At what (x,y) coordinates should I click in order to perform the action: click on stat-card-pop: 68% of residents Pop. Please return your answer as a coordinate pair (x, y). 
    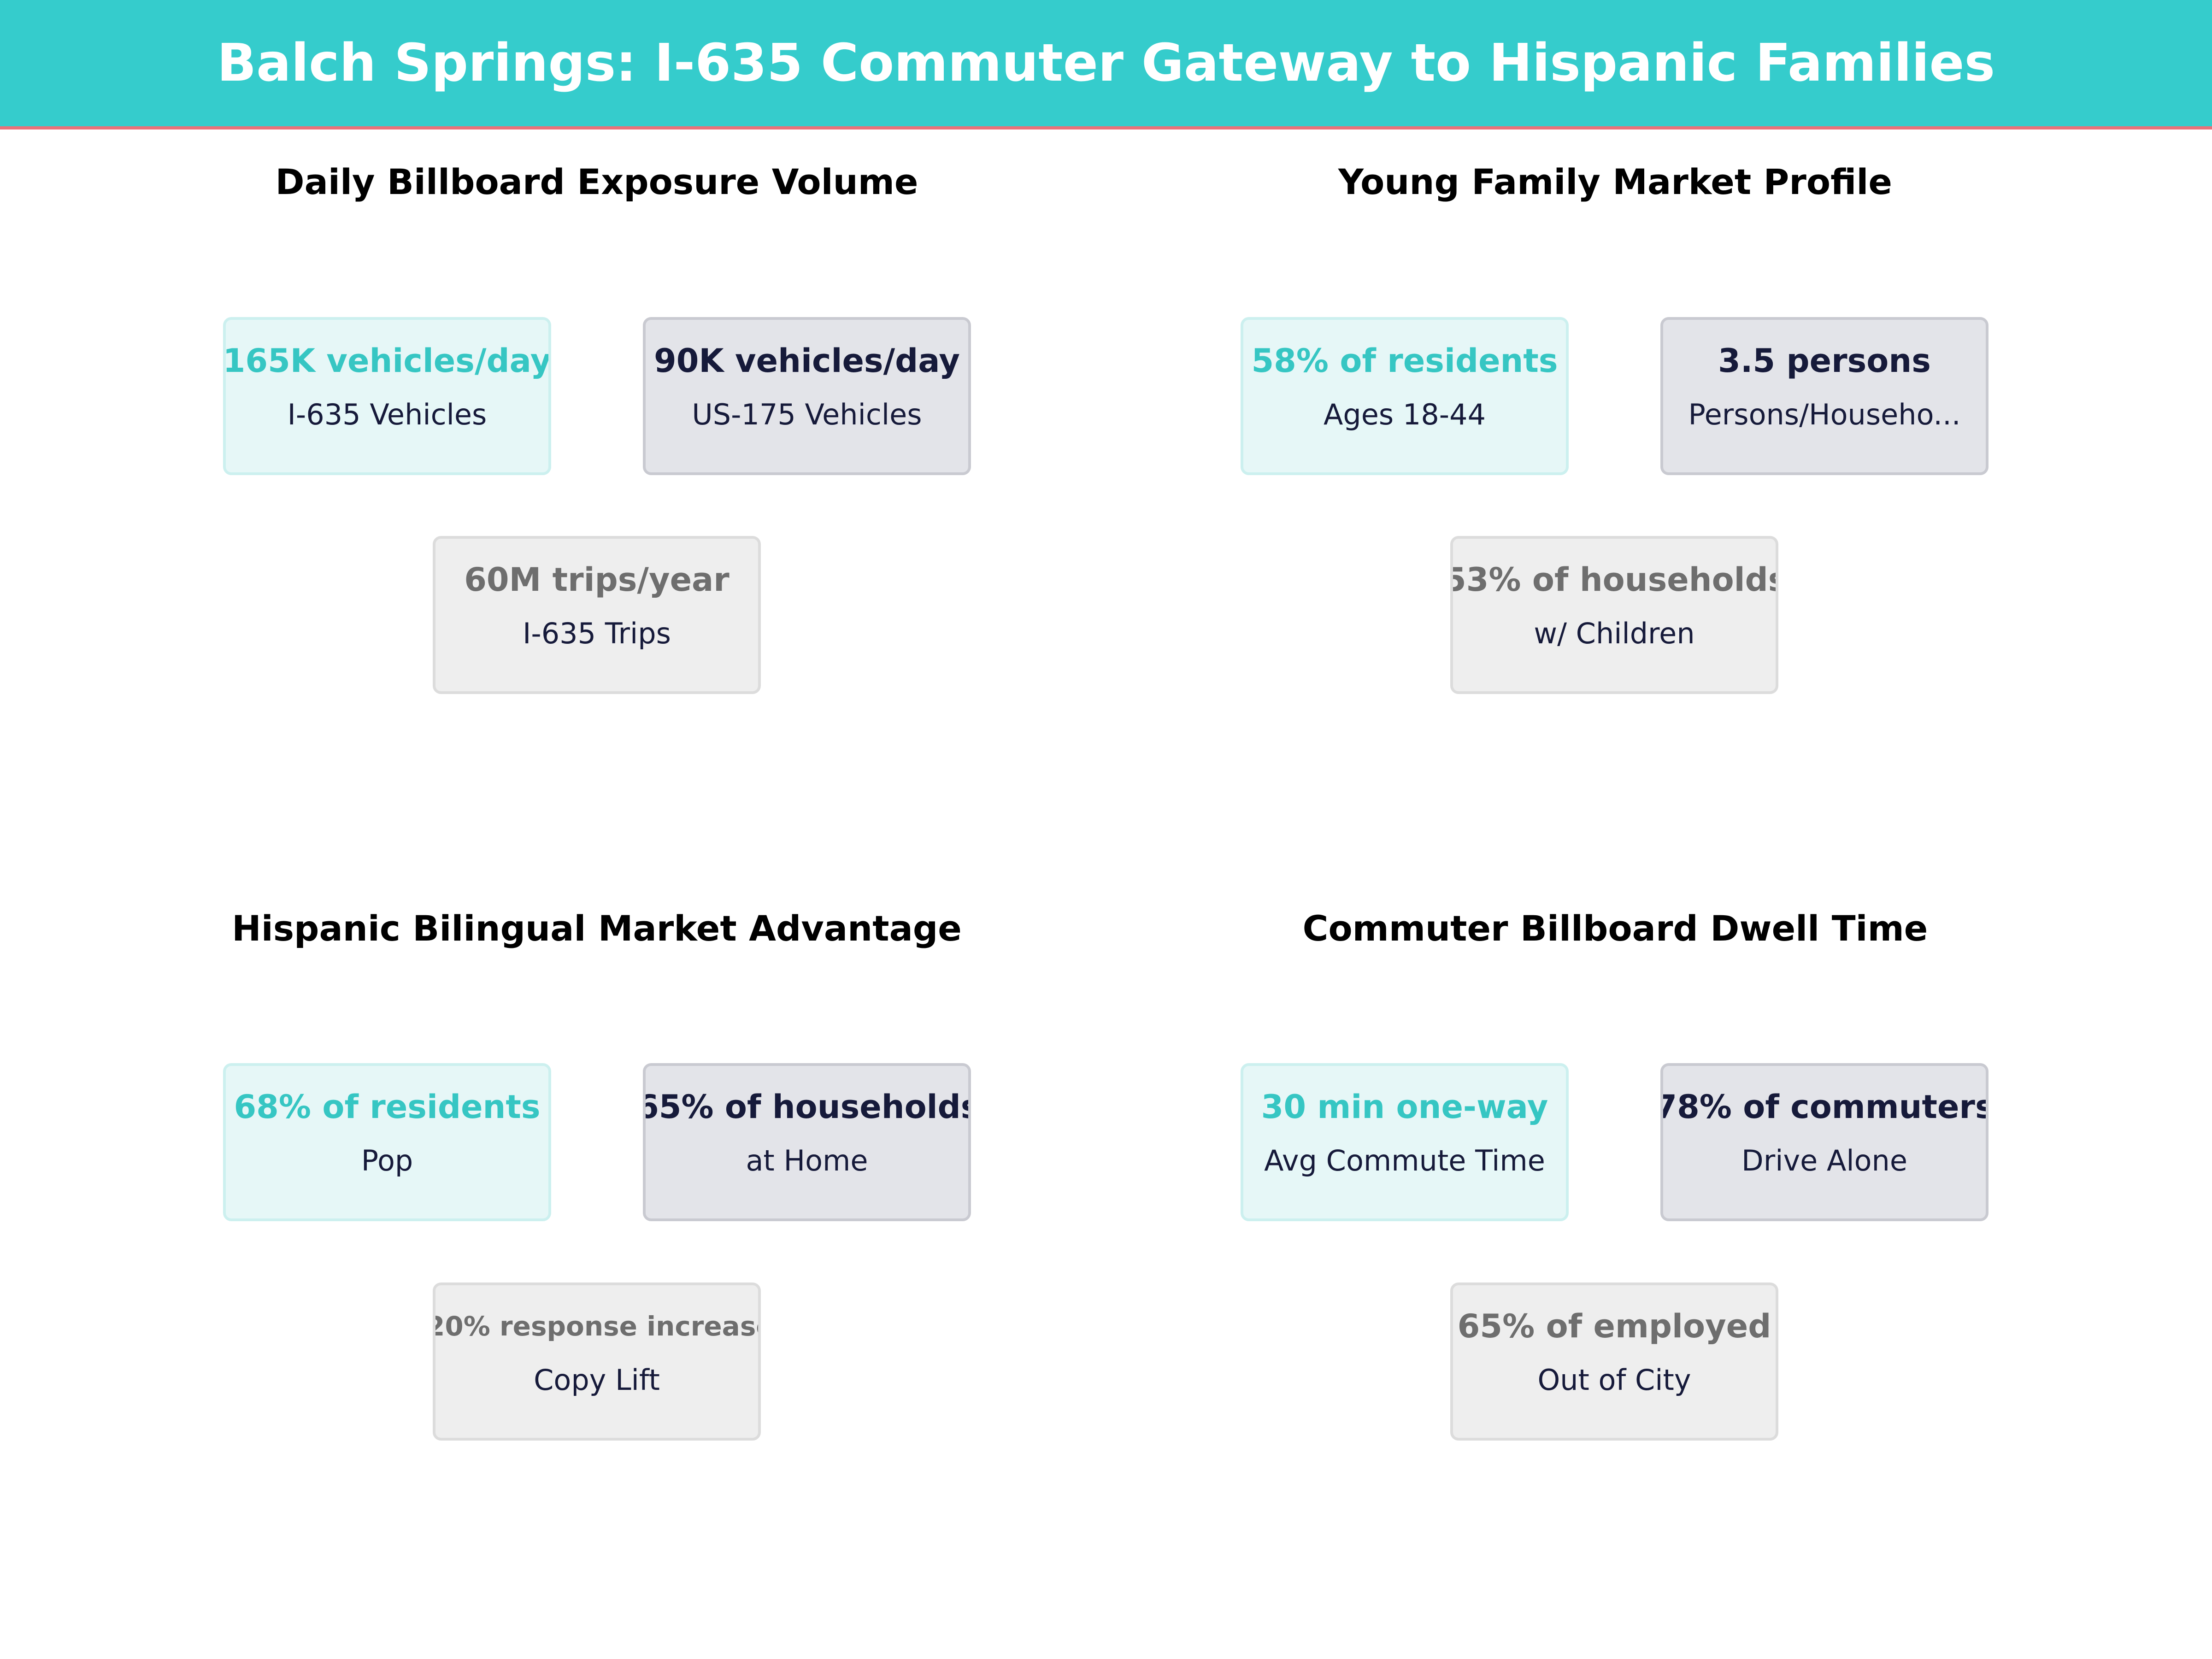
    Looking at the image, I should click on (387, 1142).